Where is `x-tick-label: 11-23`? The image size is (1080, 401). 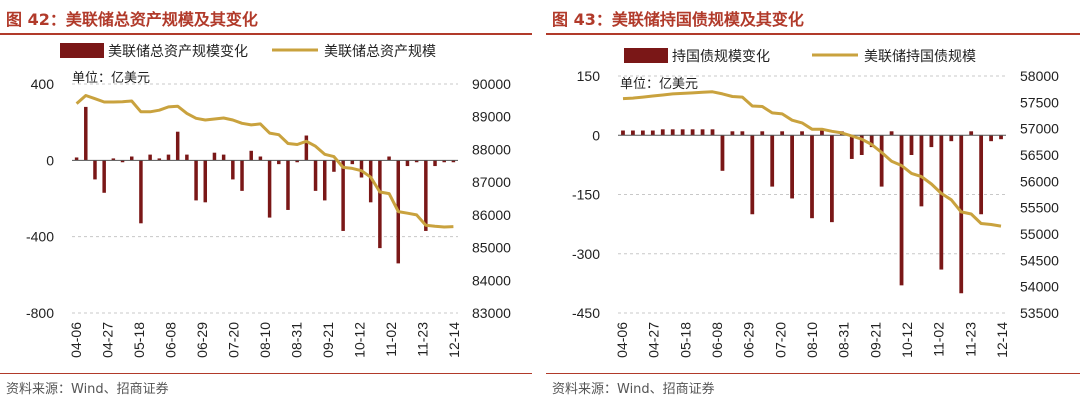 x-tick-label: 11-23 is located at coordinates (423, 339).